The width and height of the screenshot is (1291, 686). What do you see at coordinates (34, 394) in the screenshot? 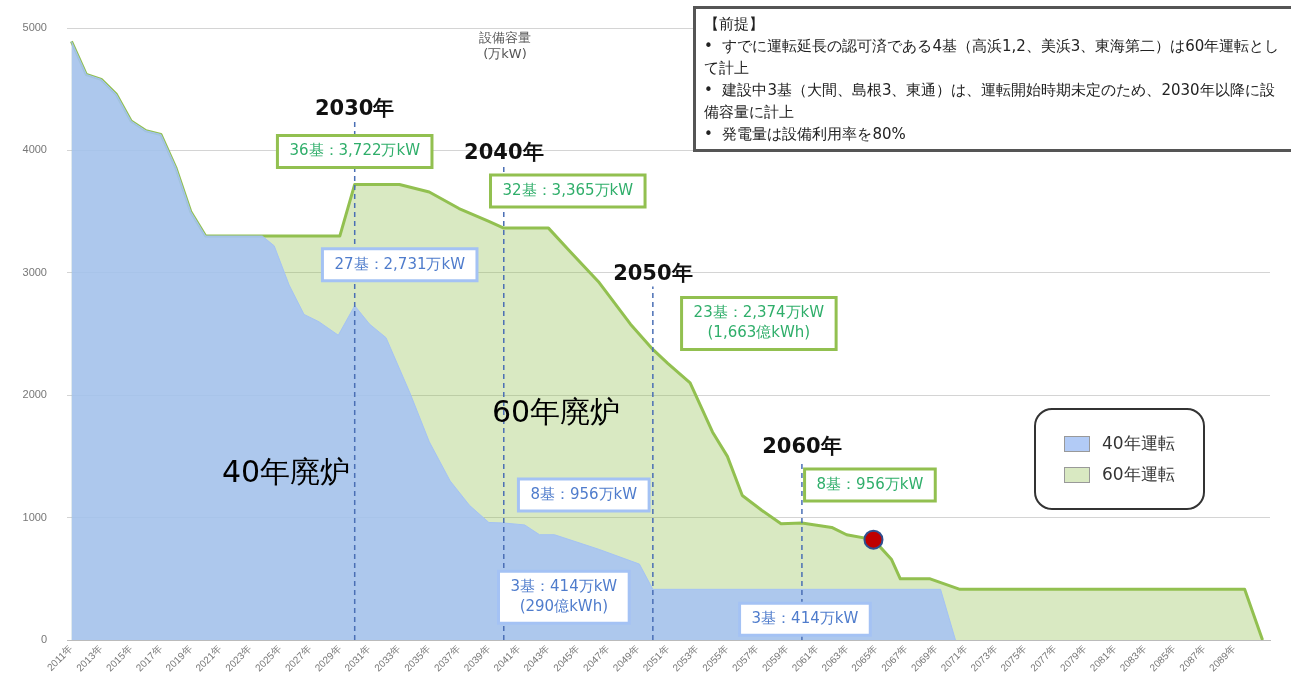
I see `y-tick-label: 2000` at bounding box center [34, 394].